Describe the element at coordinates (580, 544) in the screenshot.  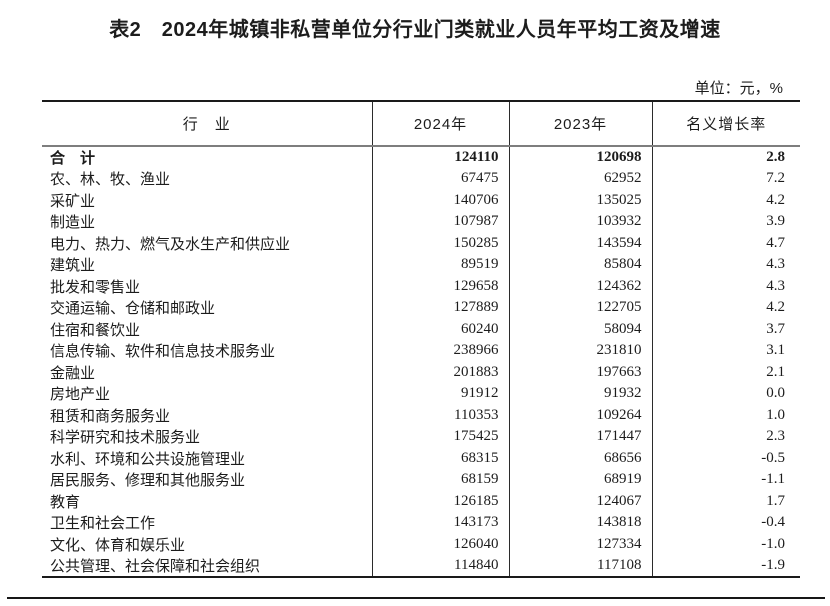
I see `wage-2023-cell: 127334` at that location.